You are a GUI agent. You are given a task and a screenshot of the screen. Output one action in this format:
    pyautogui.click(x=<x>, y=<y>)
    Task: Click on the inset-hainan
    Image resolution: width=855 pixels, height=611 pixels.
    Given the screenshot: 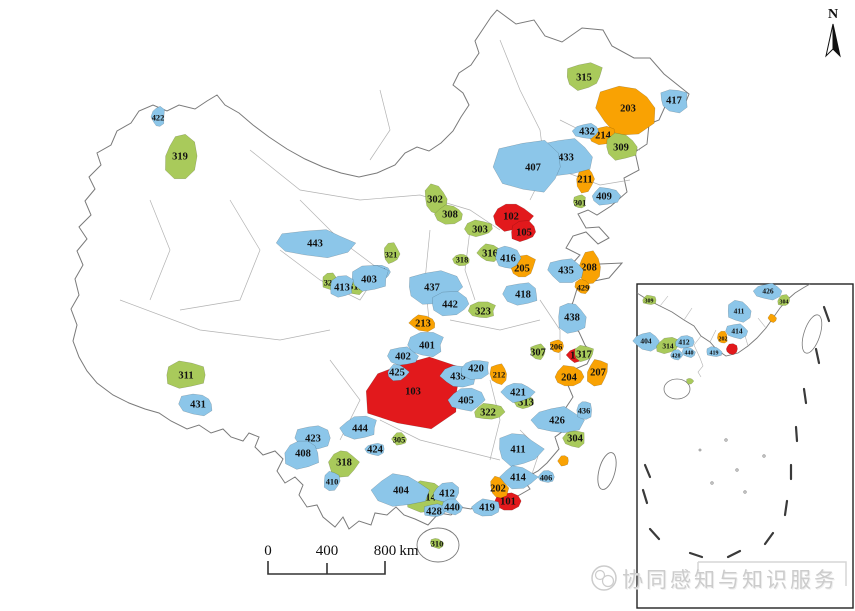 What is the action you would take?
    pyautogui.click(x=677, y=389)
    